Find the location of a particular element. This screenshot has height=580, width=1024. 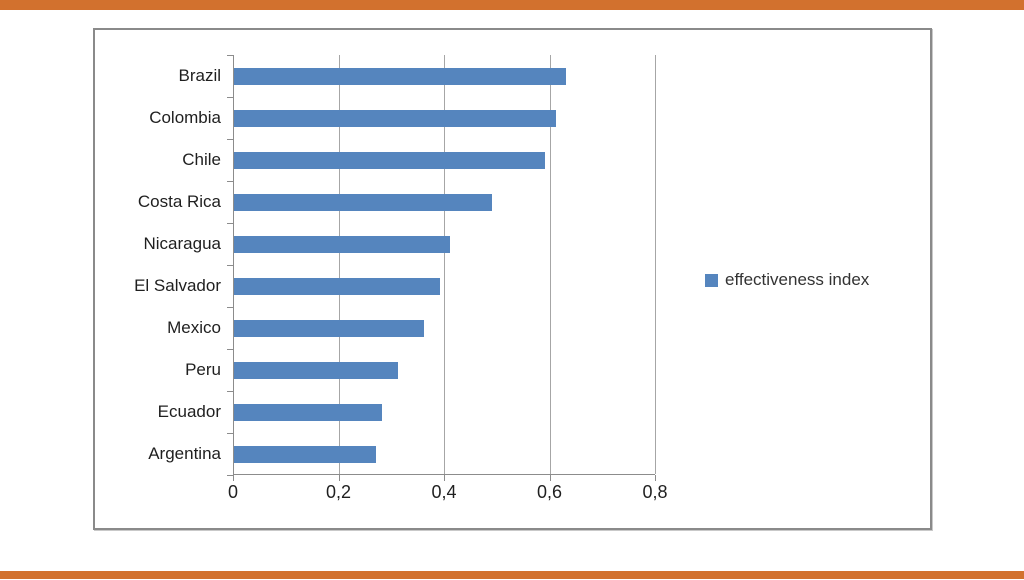

category-label: Mexico is located at coordinates (194, 327).